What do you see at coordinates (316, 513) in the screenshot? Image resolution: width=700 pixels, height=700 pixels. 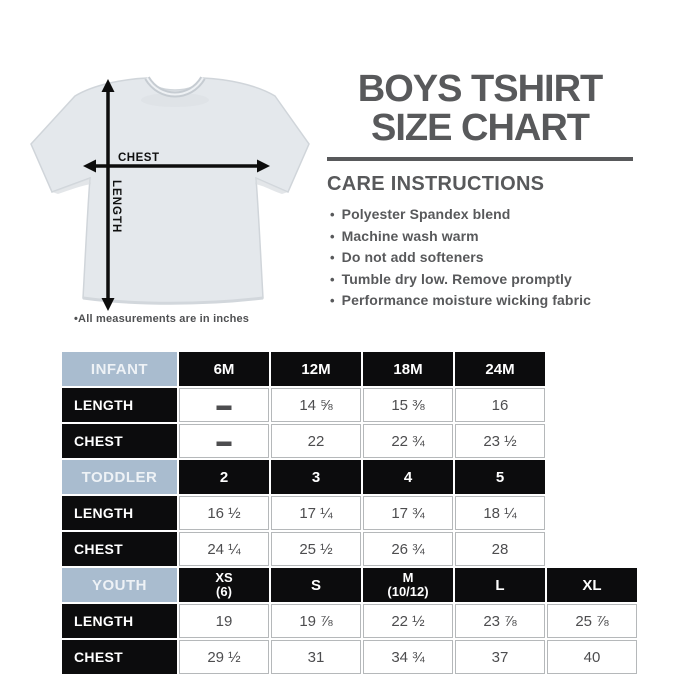 I see `table-value: 17 ¼` at bounding box center [316, 513].